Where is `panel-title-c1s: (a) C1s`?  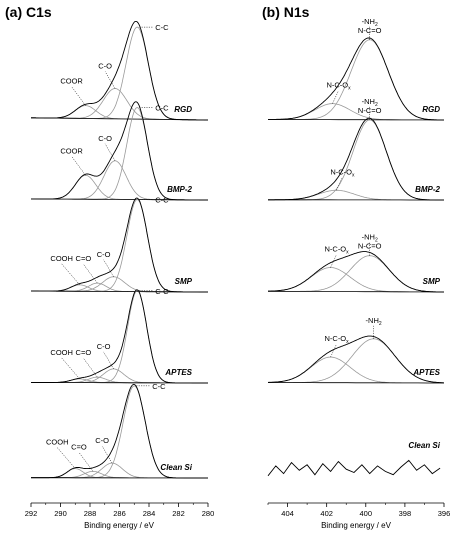 panel-title-c1s: (a) C1s is located at coordinates (28, 12).